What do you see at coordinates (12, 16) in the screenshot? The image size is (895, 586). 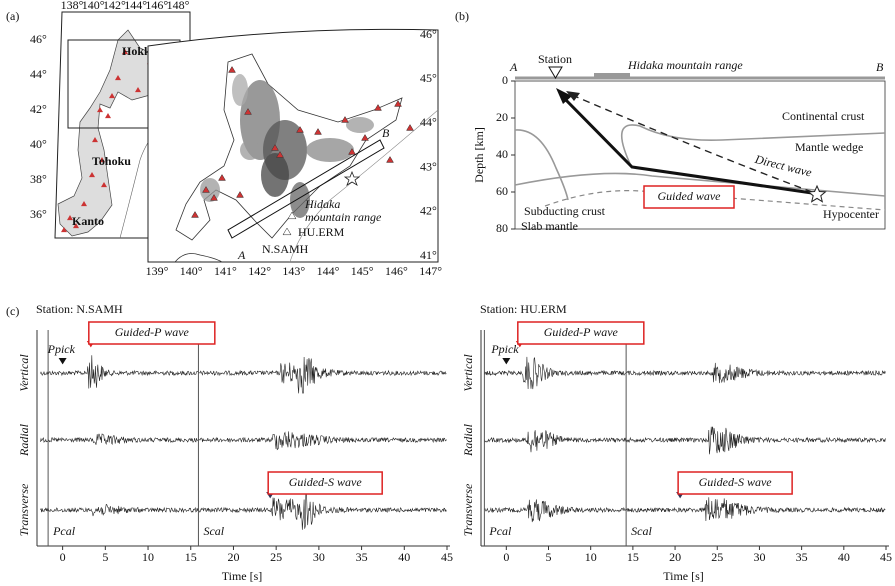 I see `panel-label: (a)` at bounding box center [12, 16].